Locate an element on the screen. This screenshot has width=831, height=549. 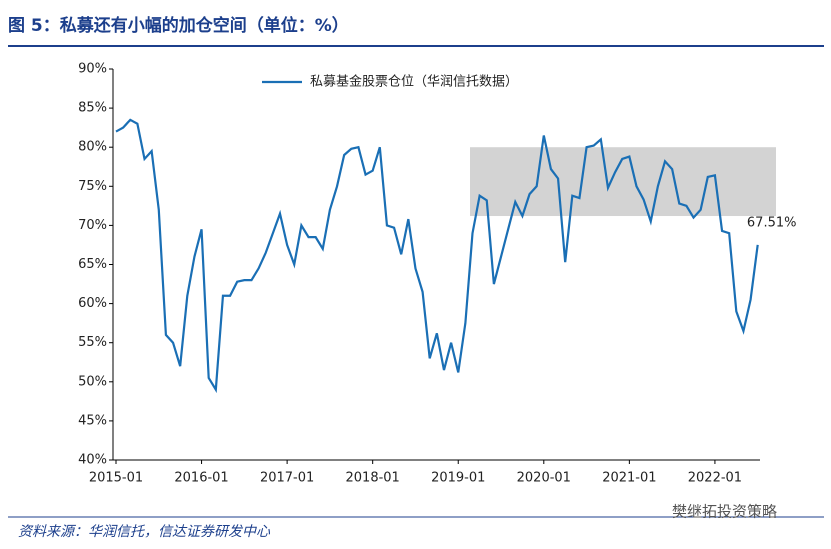
x-tick-label: 2017-01 is located at coordinates (287, 478).